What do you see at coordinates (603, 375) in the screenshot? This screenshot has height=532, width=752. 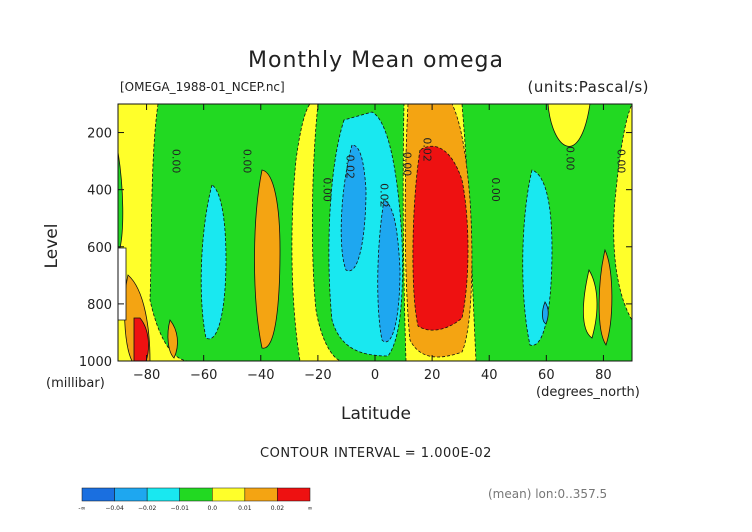 I see `x-tick-label-8: 80` at bounding box center [603, 375].